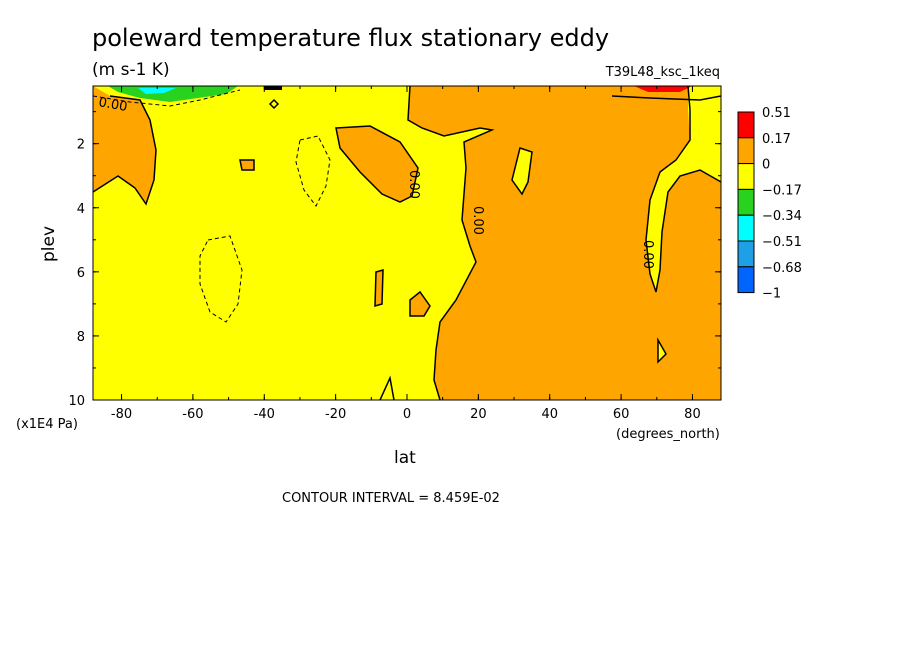 The image size is (904, 654). What do you see at coordinates (771, 294) in the screenshot?
I see `legend-label: −1` at bounding box center [771, 294].